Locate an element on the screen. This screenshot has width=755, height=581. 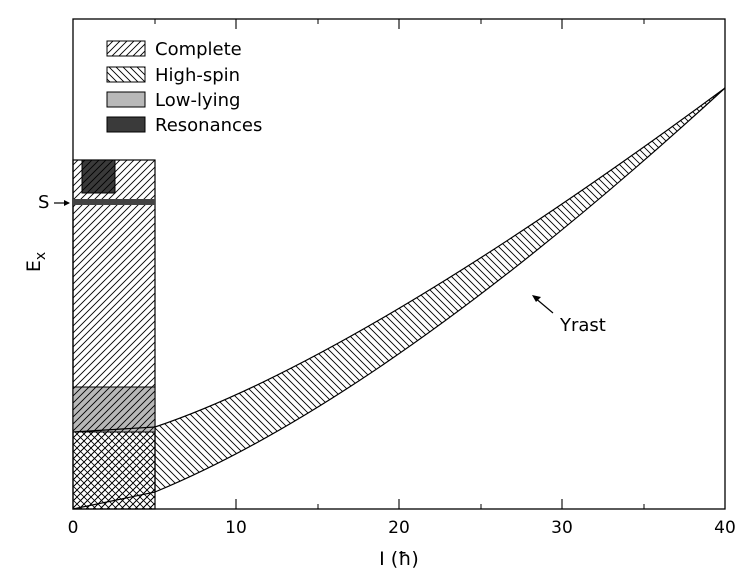
yrast-label: Yrast is located at coordinates (582, 325).